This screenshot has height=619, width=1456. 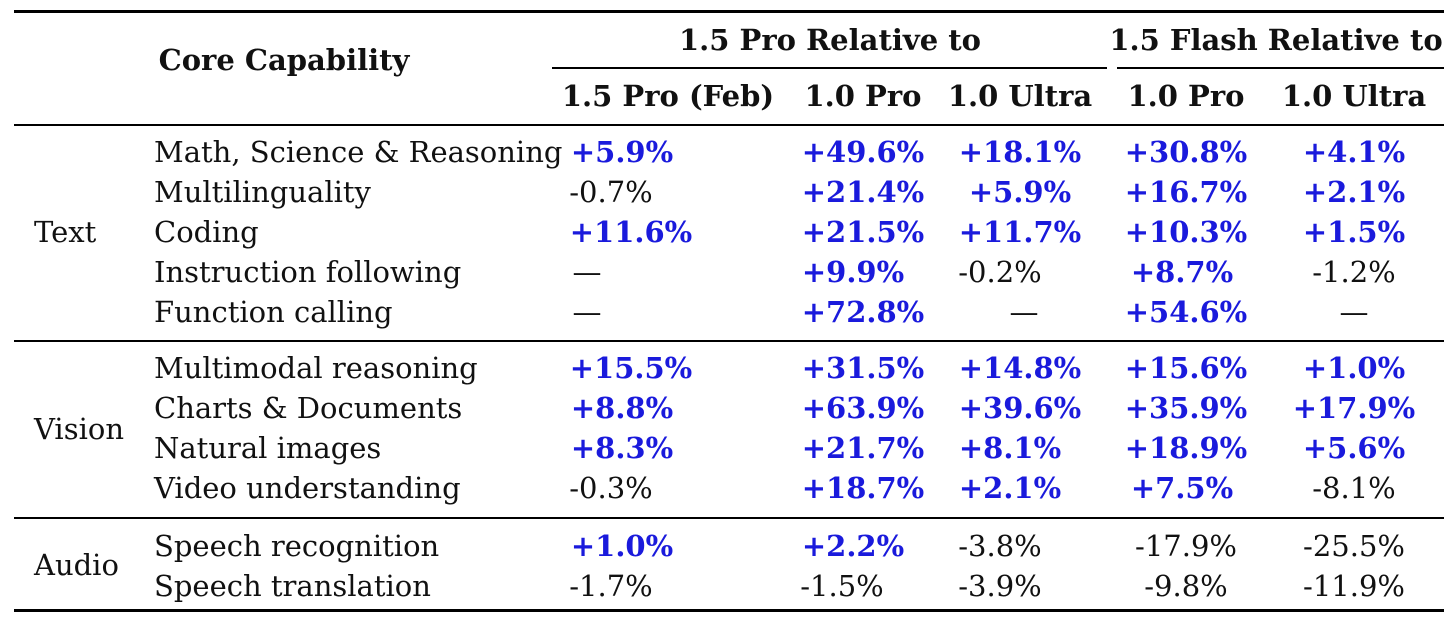 I want to click on value-cell: +21.4%, so click(x=863, y=192).